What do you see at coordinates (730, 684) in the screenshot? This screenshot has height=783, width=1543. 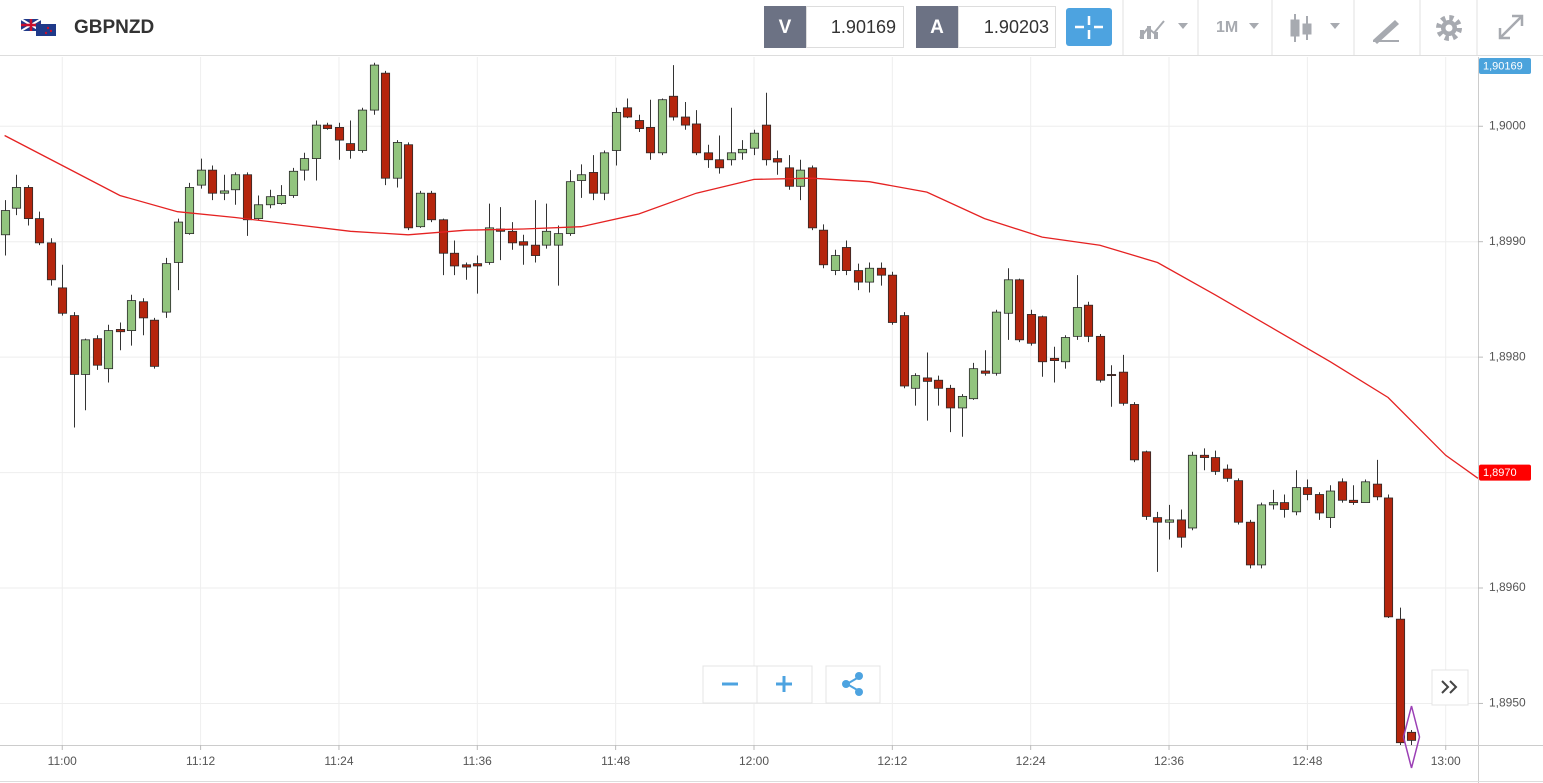 I see `zoom-out-button` at bounding box center [730, 684].